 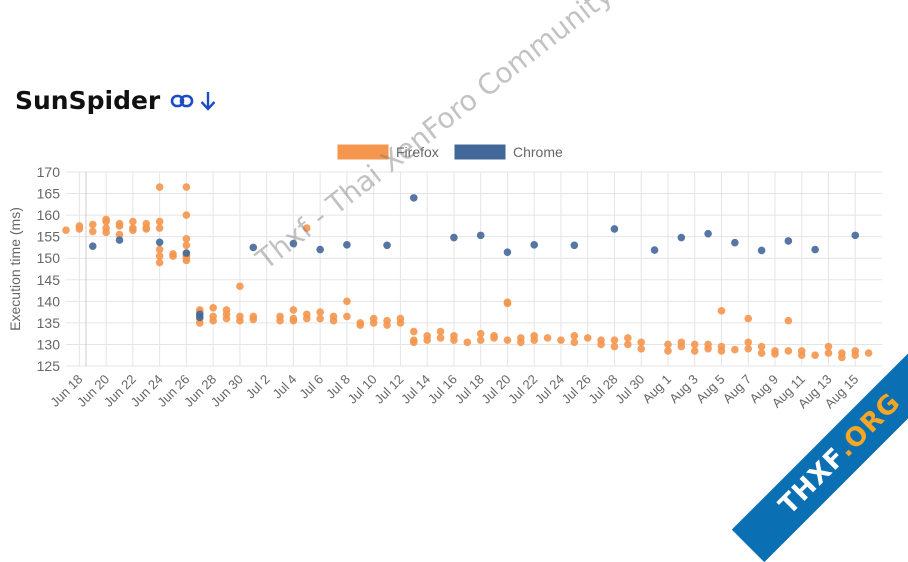 What do you see at coordinates (49, 215) in the screenshot?
I see `y-tick-label: 160` at bounding box center [49, 215].